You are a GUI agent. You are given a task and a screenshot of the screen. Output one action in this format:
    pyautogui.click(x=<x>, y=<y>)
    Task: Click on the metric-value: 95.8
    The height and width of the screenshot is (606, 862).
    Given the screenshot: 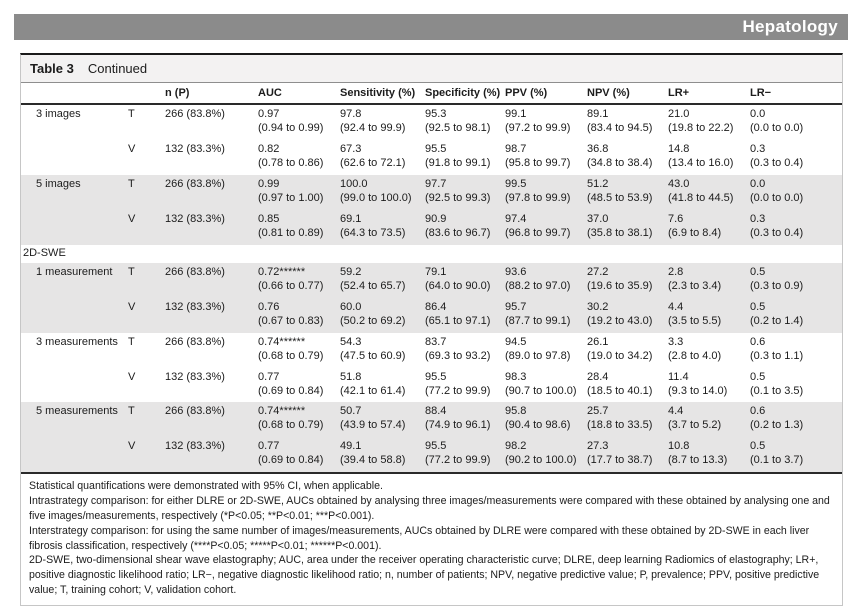 What is the action you would take?
    pyautogui.click(x=516, y=411)
    